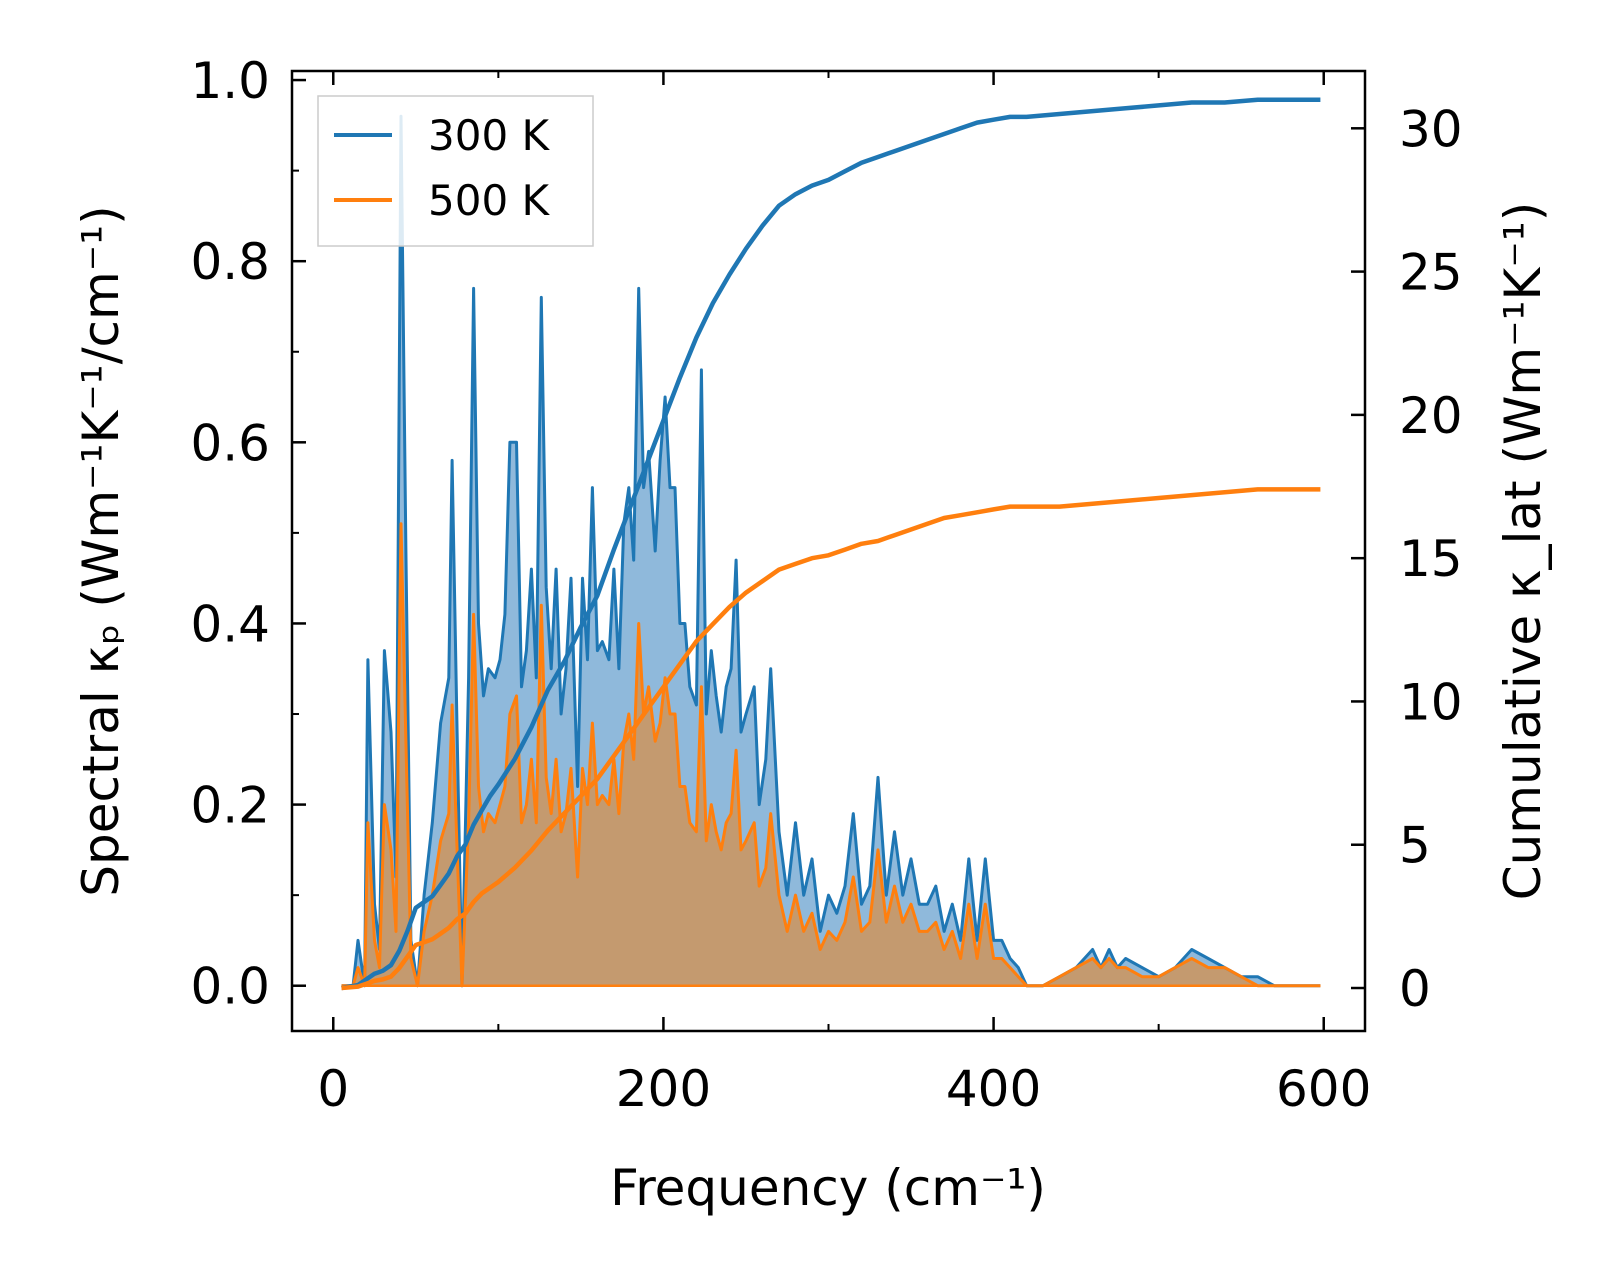 The image size is (1623, 1274). I want to click on legend: 300 K 500 K, so click(455, 171).